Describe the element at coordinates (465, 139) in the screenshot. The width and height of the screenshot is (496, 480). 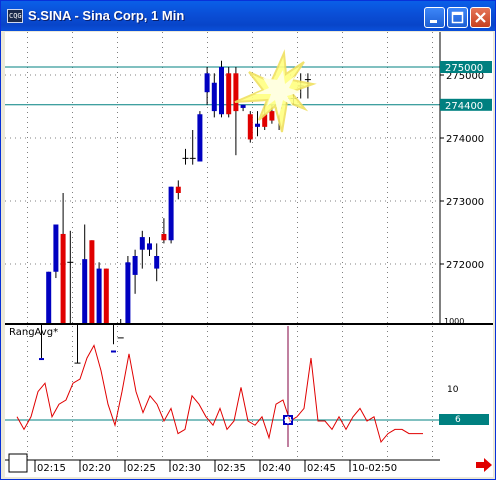
I see `price-axis-label: 274000` at that location.